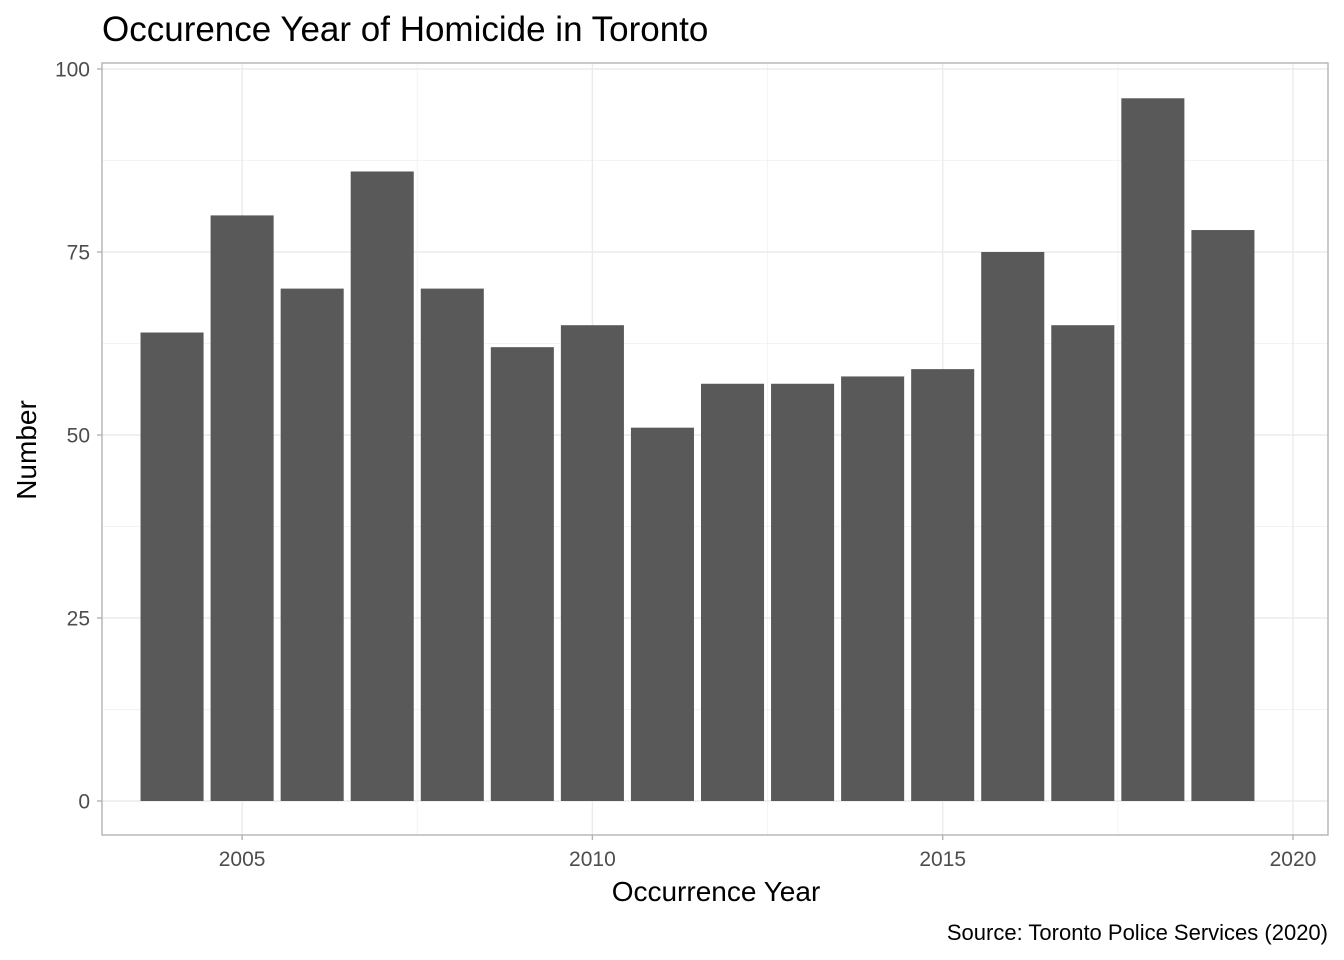 The image size is (1344, 960). I want to click on y-tick-label: 25, so click(78, 619).